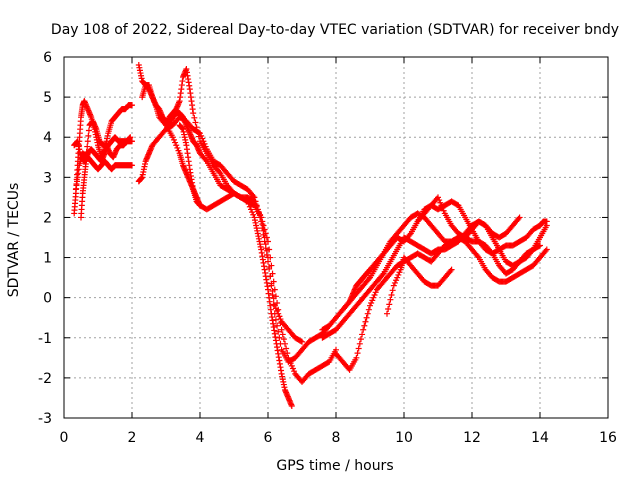  I want to click on y-tick-label: -2, so click(45, 379).